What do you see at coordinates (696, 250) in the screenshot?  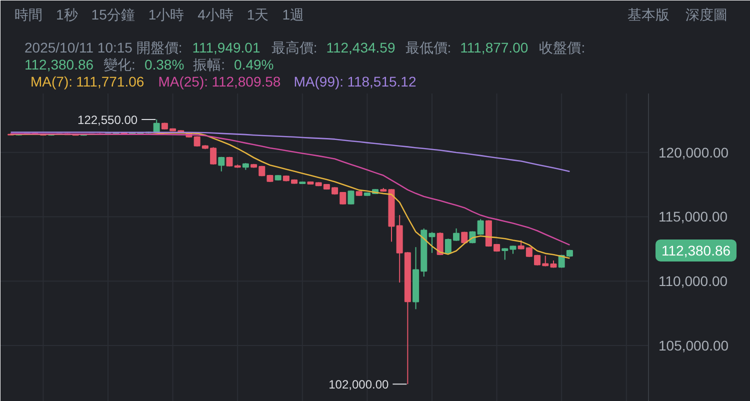 I see `text: 112,380.86` at bounding box center [696, 250].